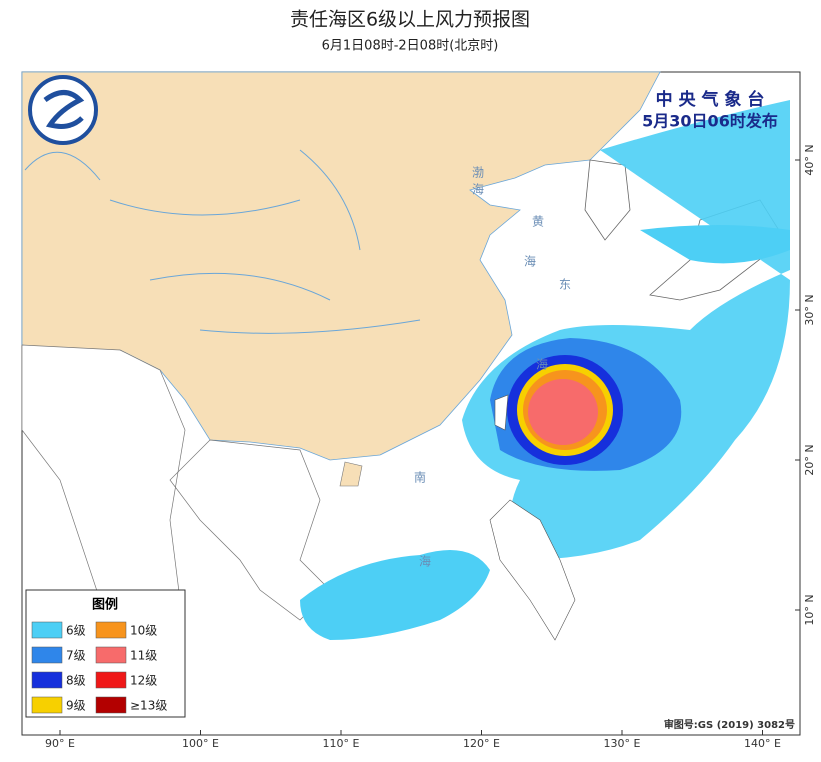  Describe the element at coordinates (222, 241) in the screenshot. I see `rivers` at that location.